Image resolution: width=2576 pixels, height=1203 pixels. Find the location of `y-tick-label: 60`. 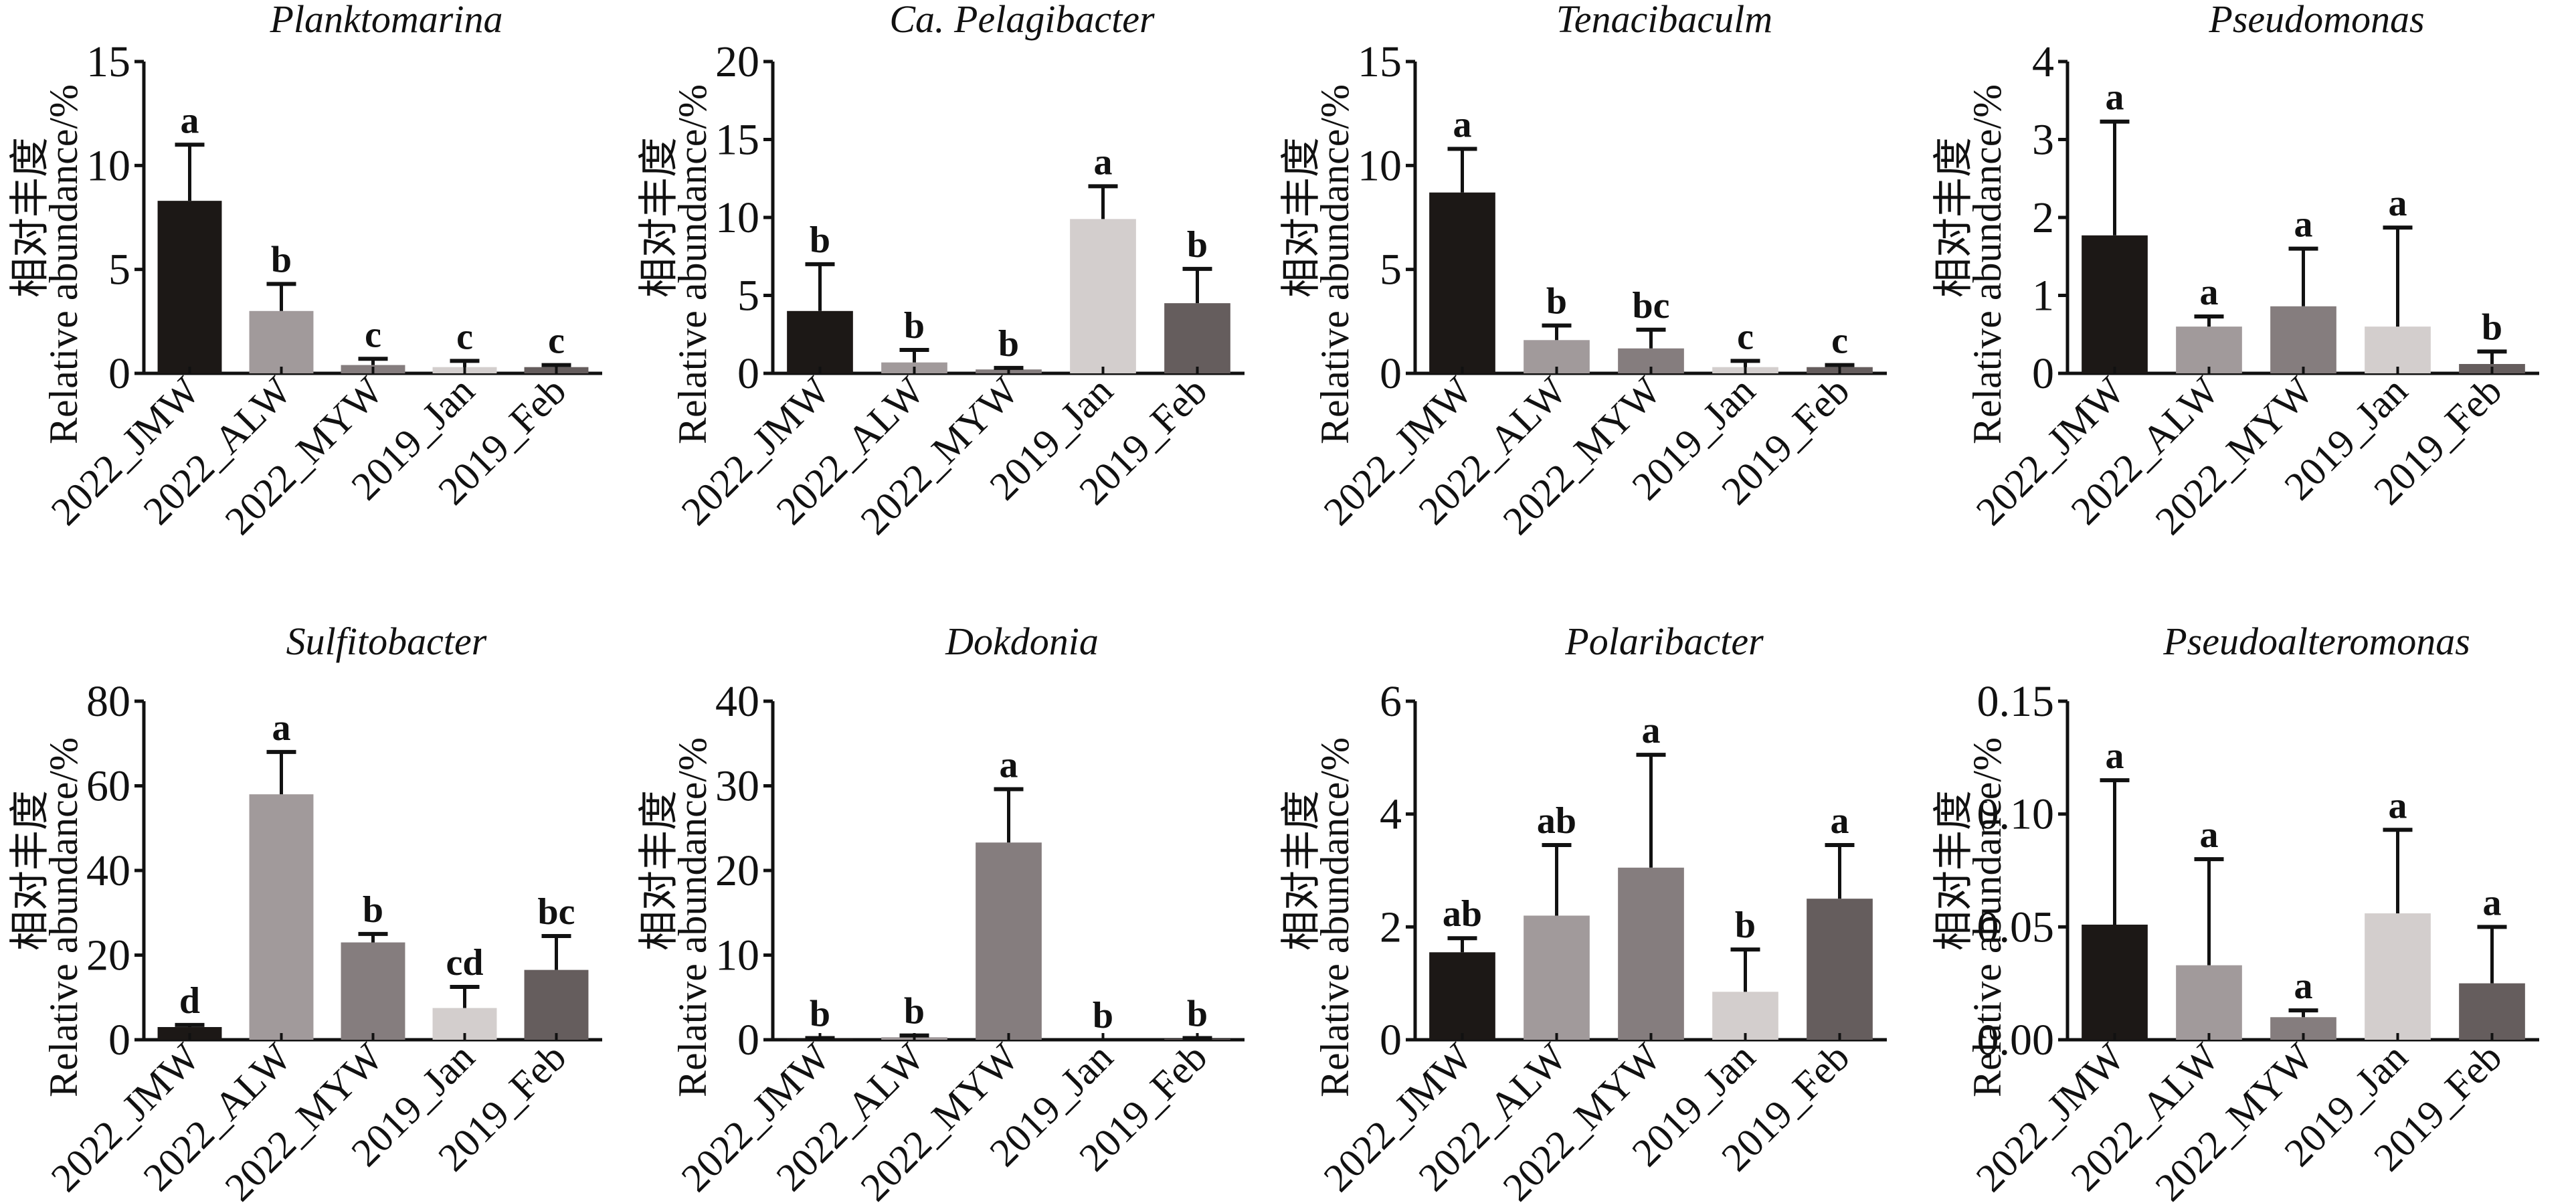

y-tick-label: 60 is located at coordinates (108, 786).